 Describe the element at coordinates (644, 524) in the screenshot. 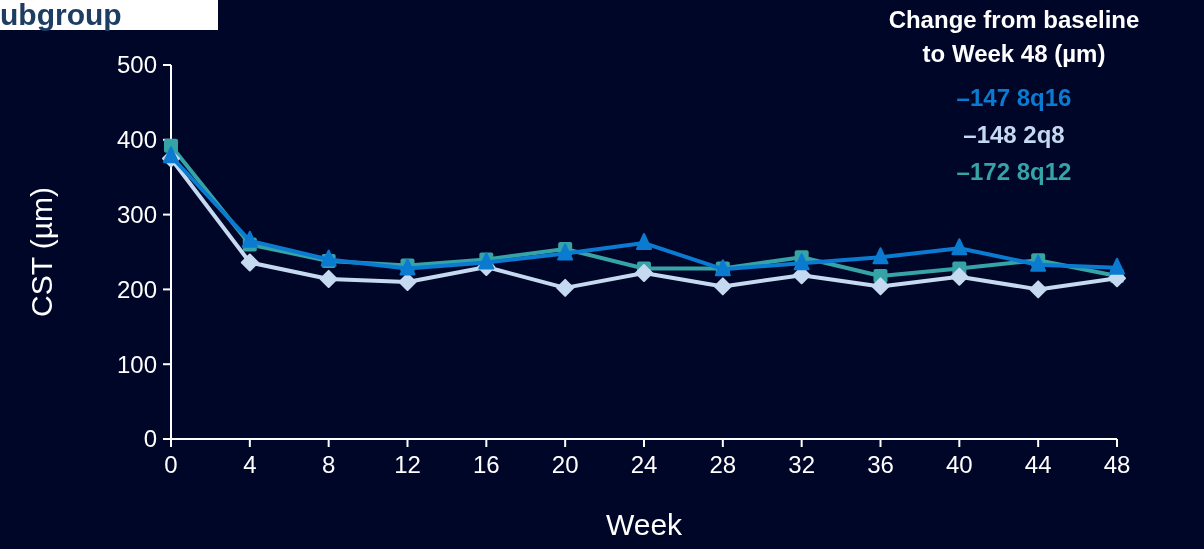

I see `x-axis-title: Week` at that location.